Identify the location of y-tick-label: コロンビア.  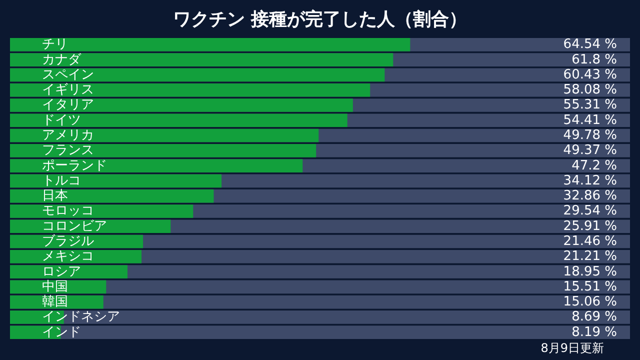
(74, 226).